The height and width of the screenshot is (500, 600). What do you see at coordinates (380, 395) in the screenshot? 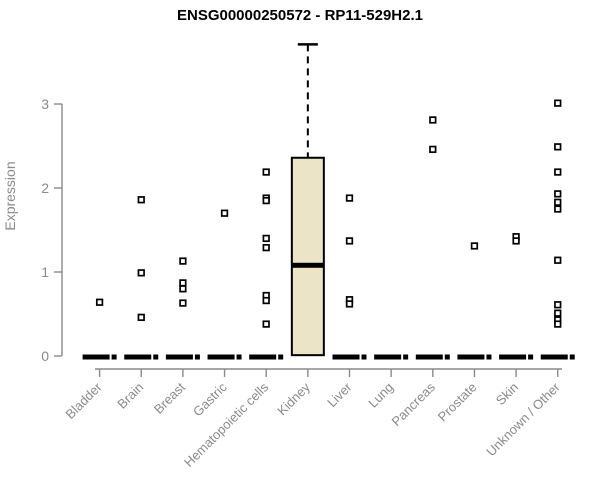
I see `x-tick-label: Lung` at bounding box center [380, 395].